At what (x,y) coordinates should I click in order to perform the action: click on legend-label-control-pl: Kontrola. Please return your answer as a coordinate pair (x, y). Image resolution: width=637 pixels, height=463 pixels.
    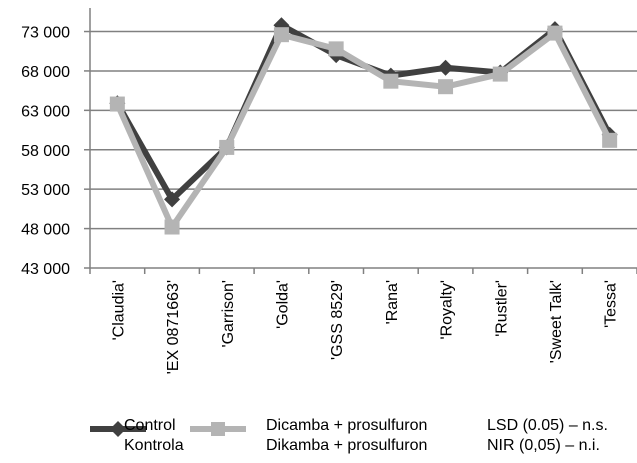
    Looking at the image, I should click on (154, 445).